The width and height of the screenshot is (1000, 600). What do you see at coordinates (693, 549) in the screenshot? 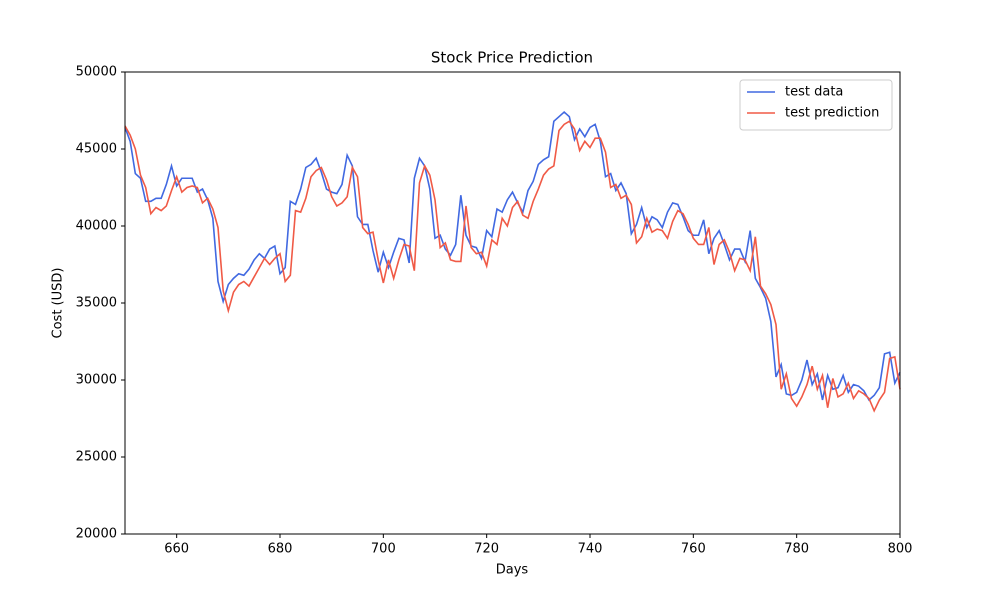
I see `x-tick-label: 760` at bounding box center [693, 549].